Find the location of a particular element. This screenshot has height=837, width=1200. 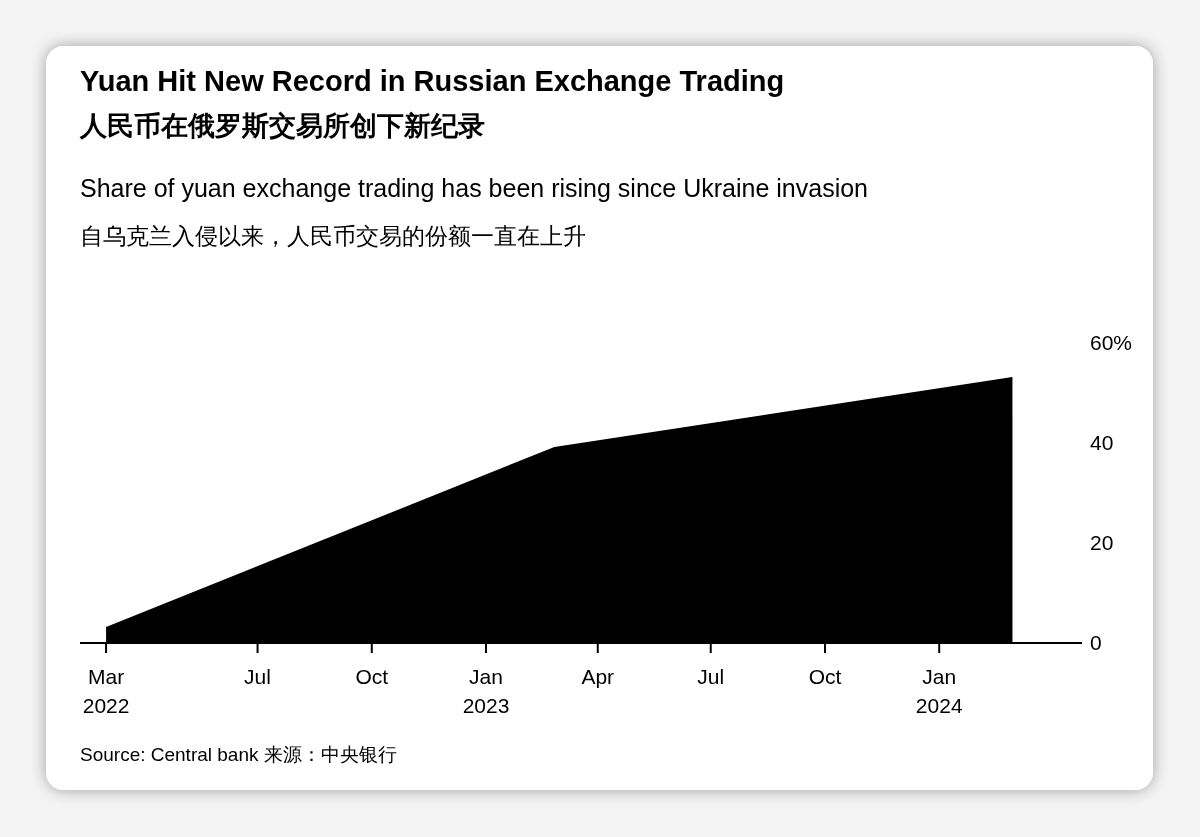

x-tick-label: Mar 2022 is located at coordinates (106, 691).